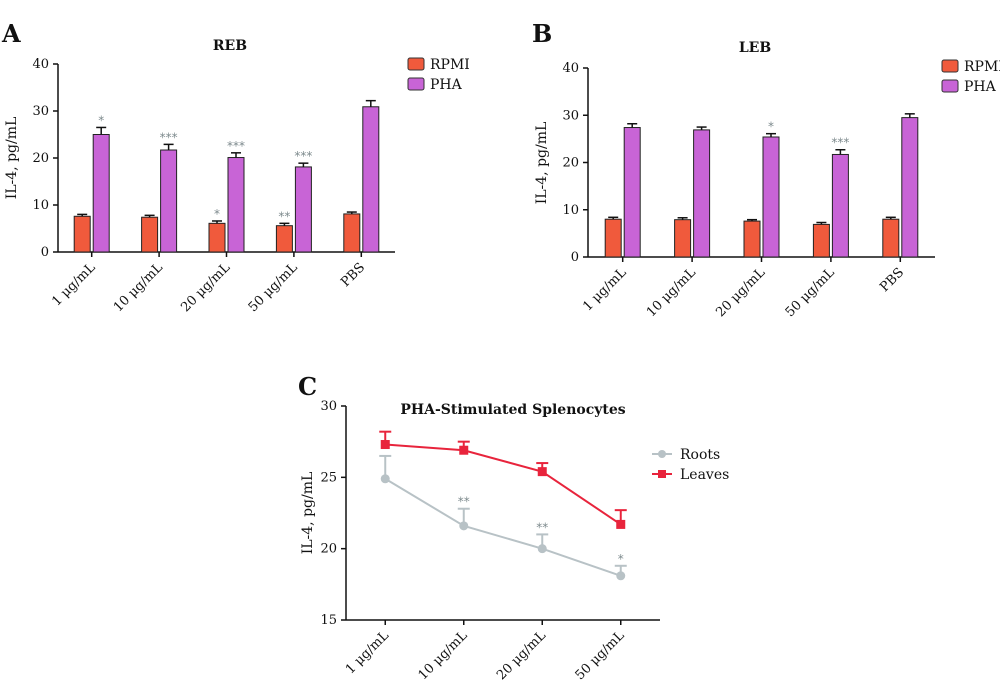  Describe the element at coordinates (138, 287) in the screenshot. I see `panel-a-x-tick-label: 10 μg/mL` at that location.